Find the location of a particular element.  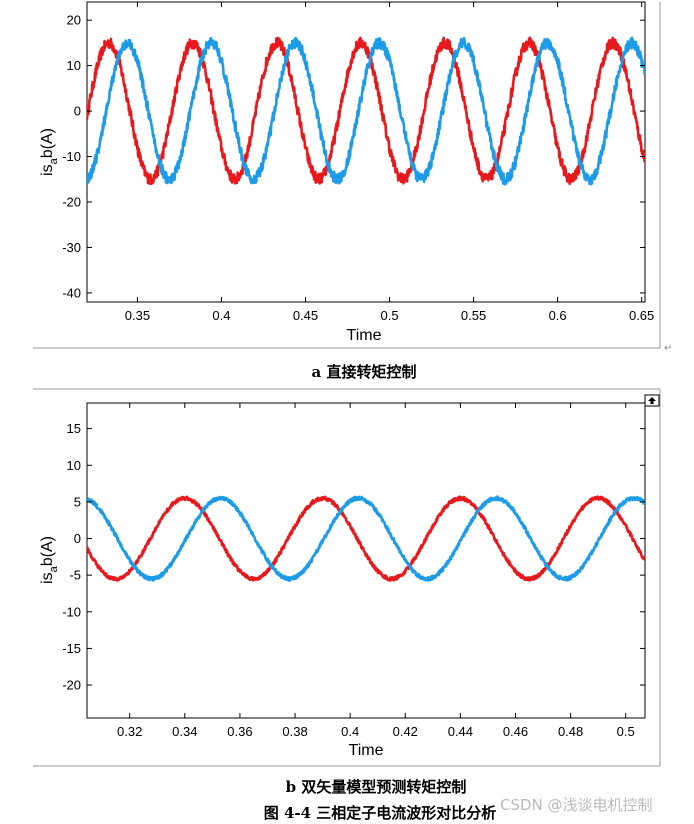

chart-b-series-1-line is located at coordinates (366, 538).